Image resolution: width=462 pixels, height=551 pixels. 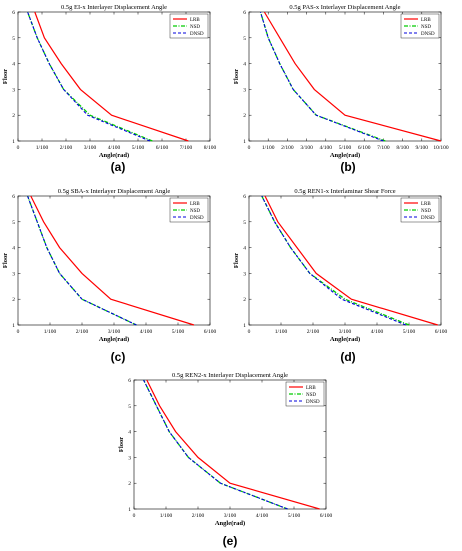 I want to click on caption-b: (b), so click(x=348, y=167).